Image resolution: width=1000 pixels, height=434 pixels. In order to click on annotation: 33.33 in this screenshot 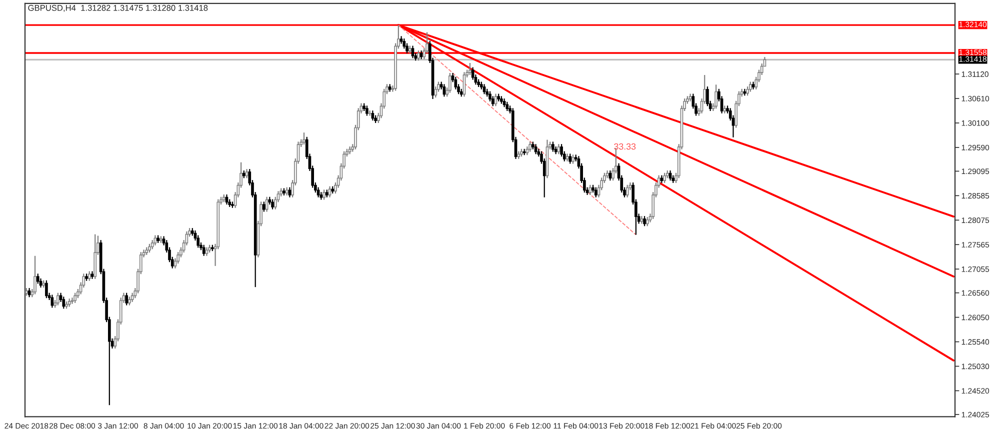, I will do `click(625, 146)`.